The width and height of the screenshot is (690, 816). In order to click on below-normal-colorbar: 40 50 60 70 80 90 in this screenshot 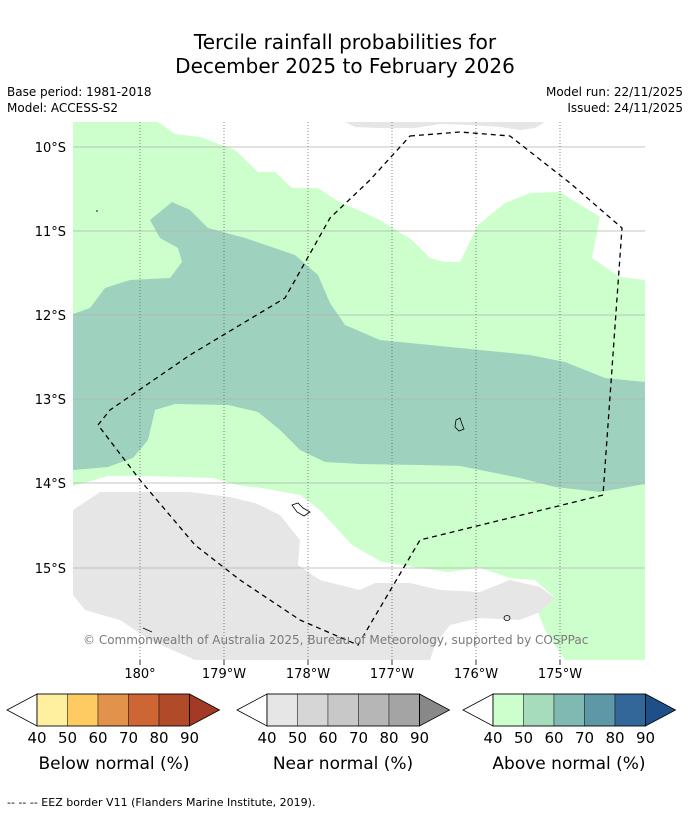, I will do `click(113, 720)`.